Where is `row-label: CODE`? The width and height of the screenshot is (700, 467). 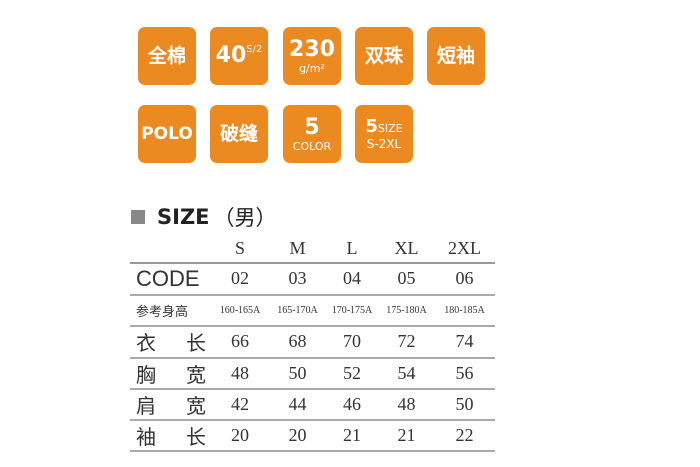 row-label: CODE is located at coordinates (170, 279).